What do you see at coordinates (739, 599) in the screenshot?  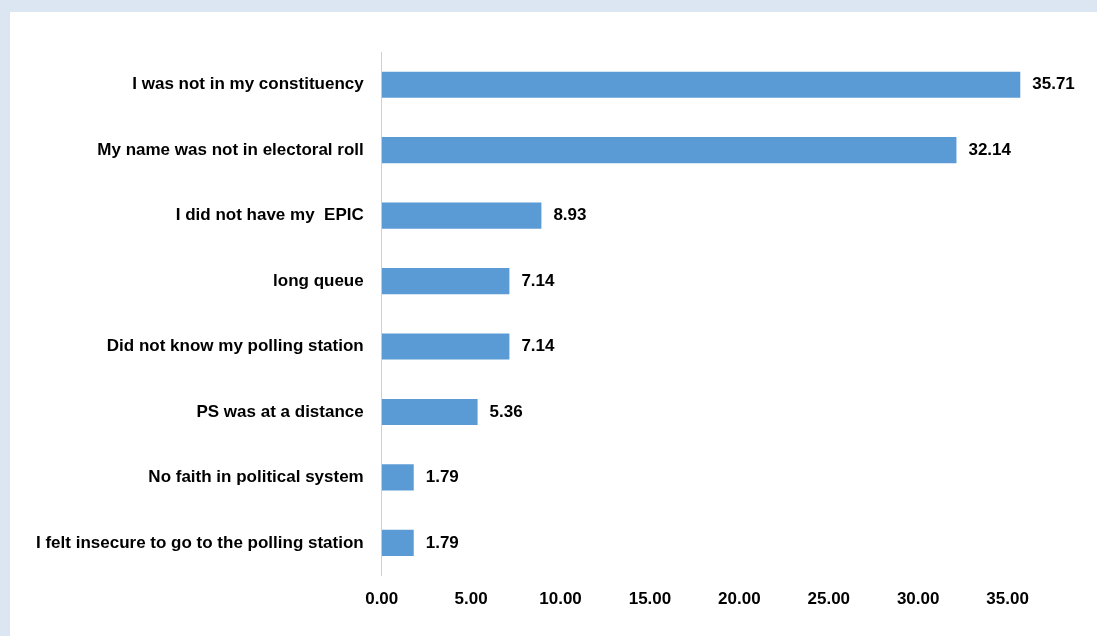 I see `x-tick-label: 20.00` at bounding box center [739, 599].